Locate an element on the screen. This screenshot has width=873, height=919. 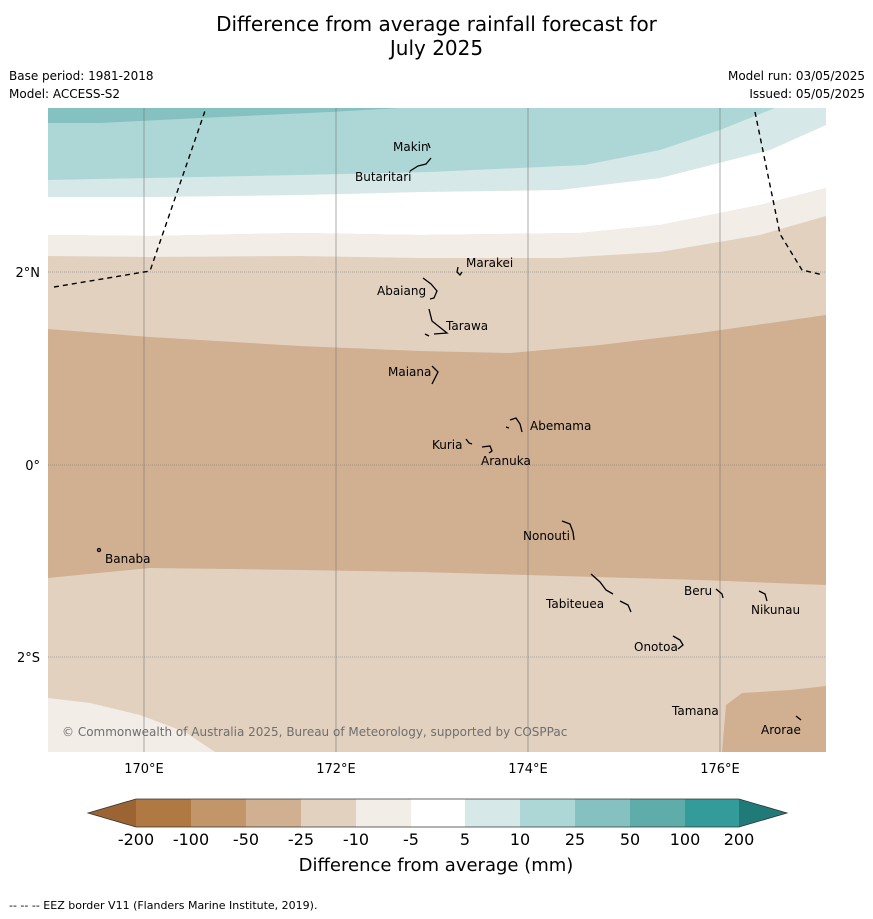
colorbar-label: Difference from average (mm) is located at coordinates (436, 865).